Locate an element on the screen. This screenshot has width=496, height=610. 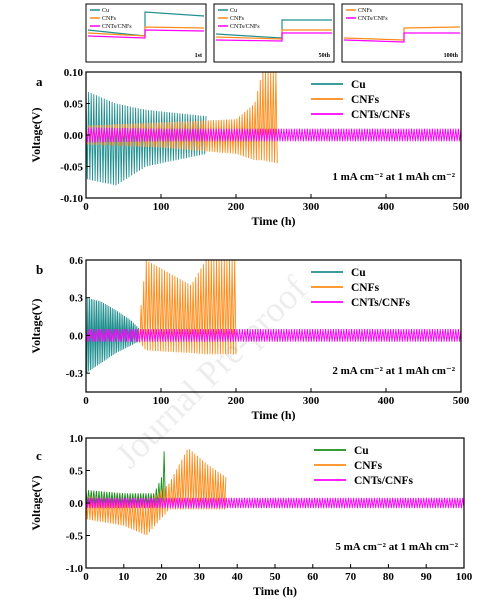
panel-c-x-tick-label: 10 is located at coordinates (124, 577).